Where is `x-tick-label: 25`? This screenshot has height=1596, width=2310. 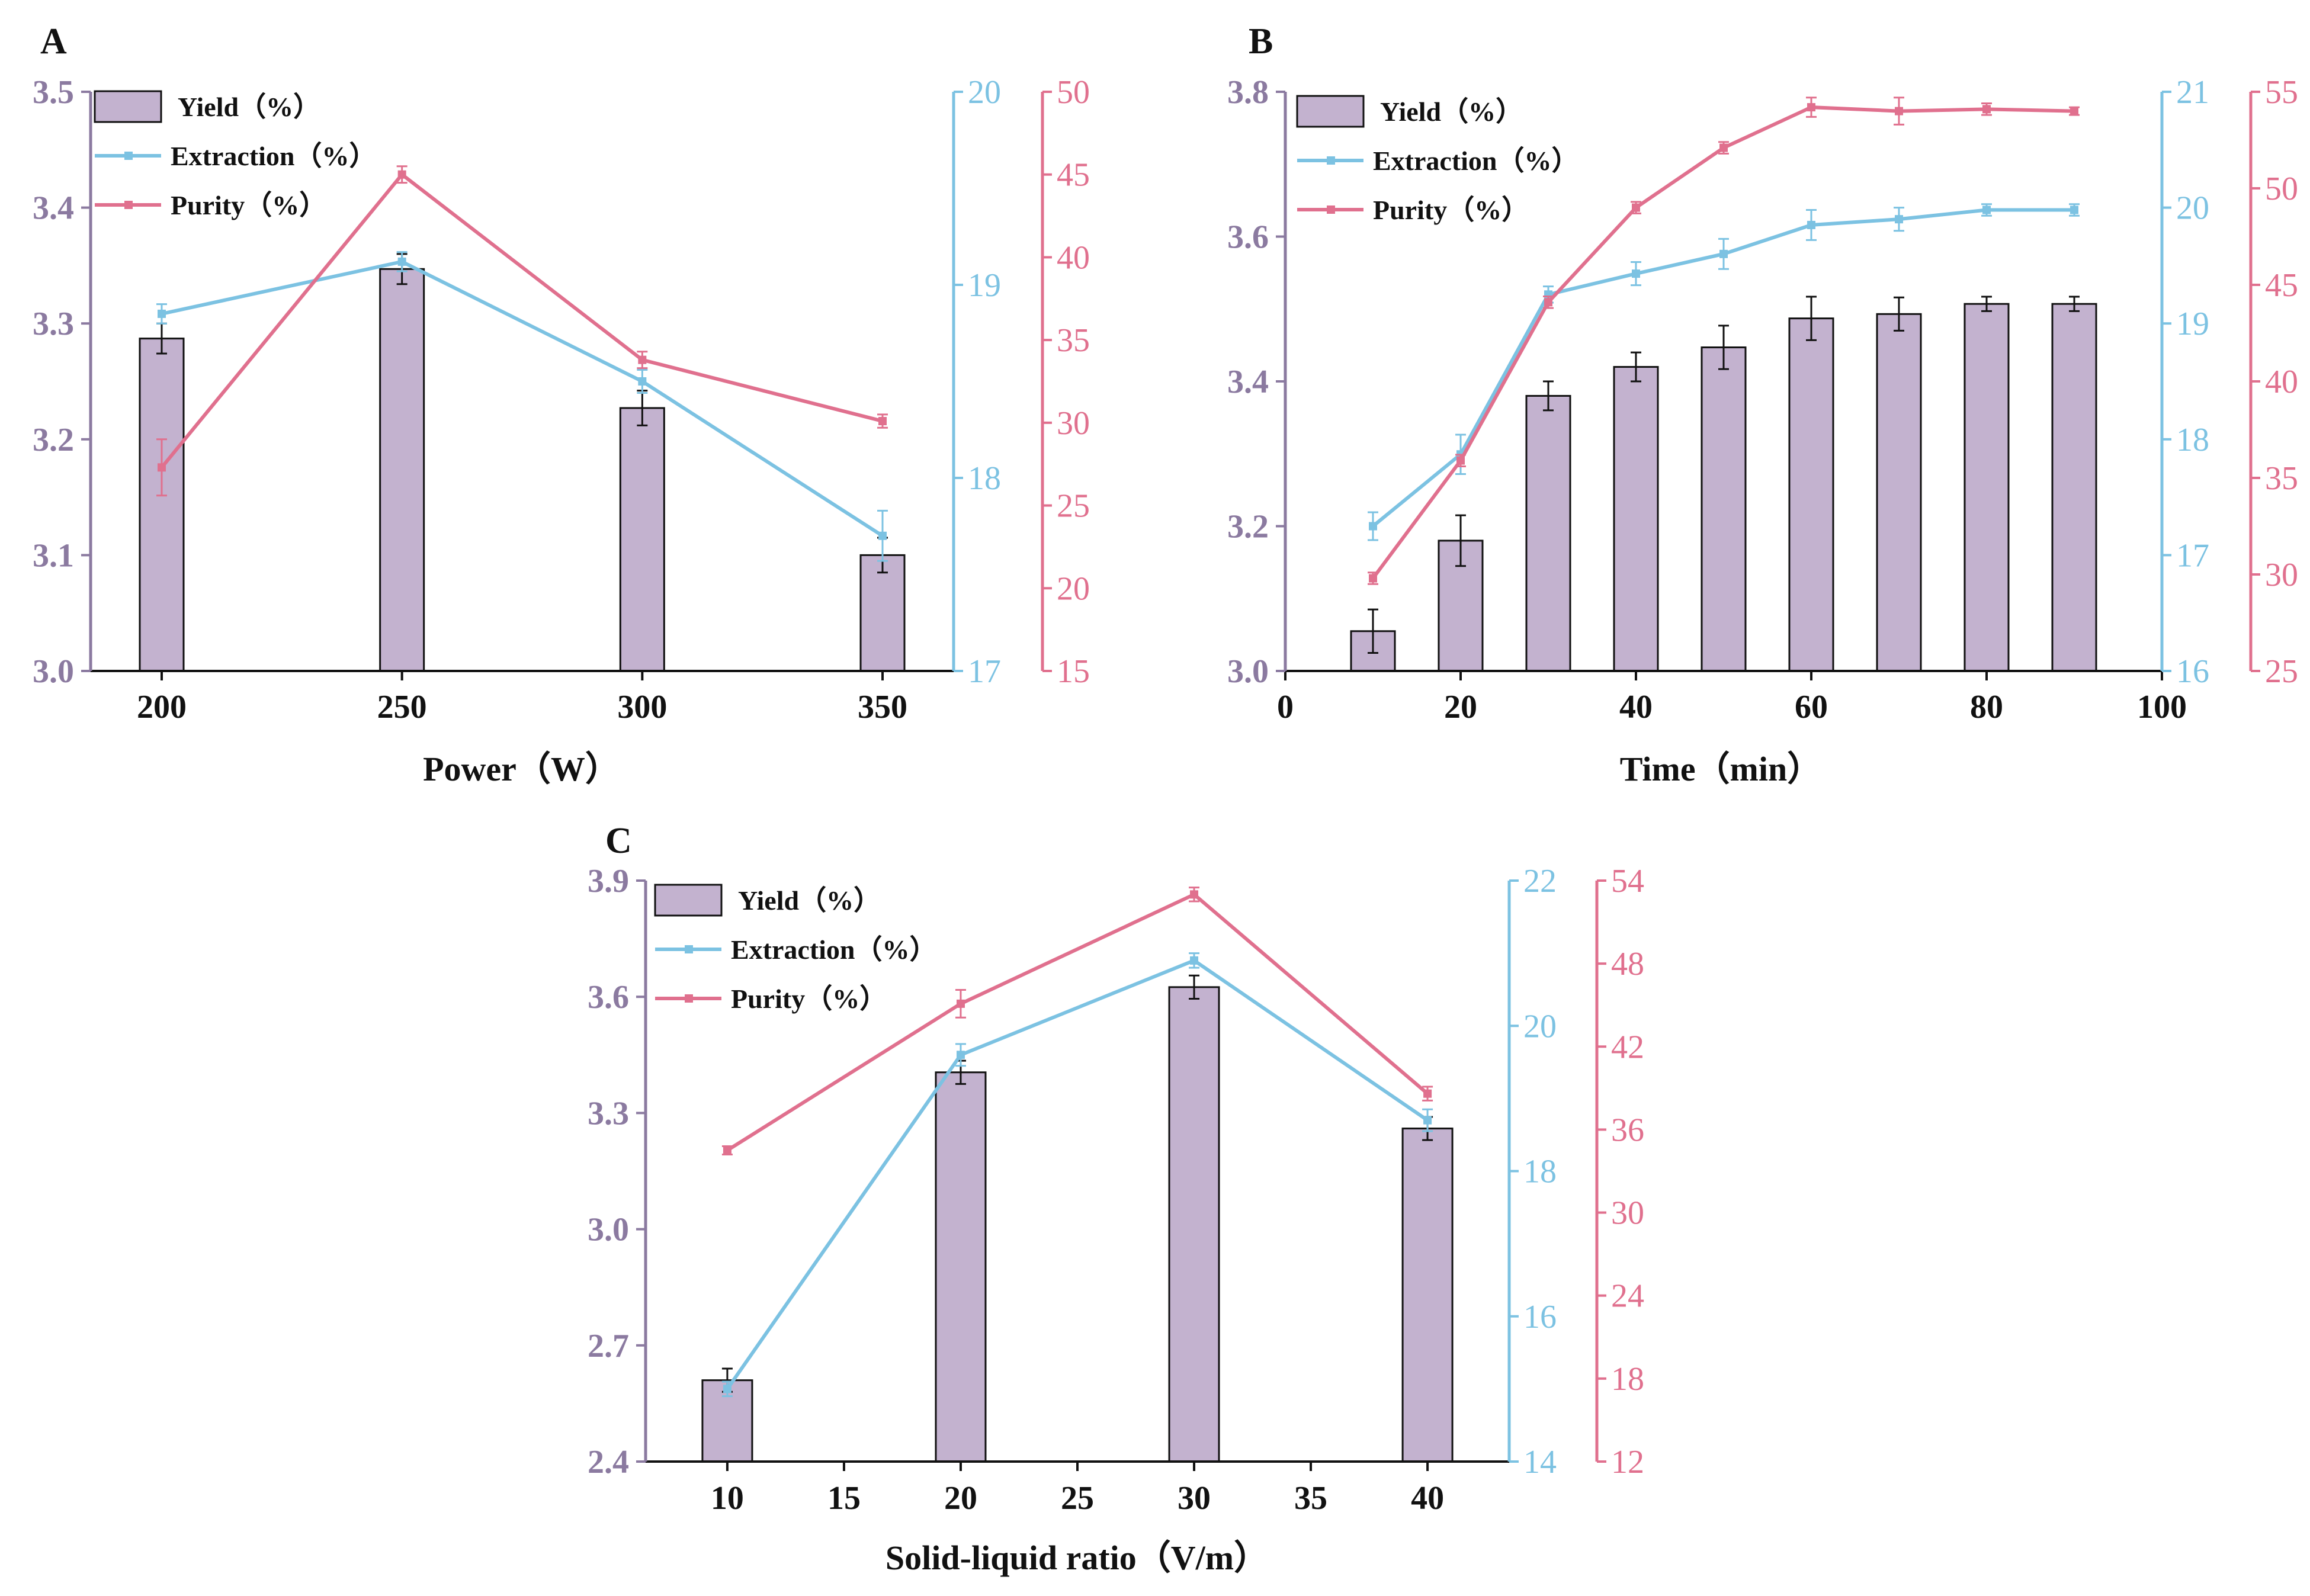
x-tick-label: 25 is located at coordinates (1077, 1498).